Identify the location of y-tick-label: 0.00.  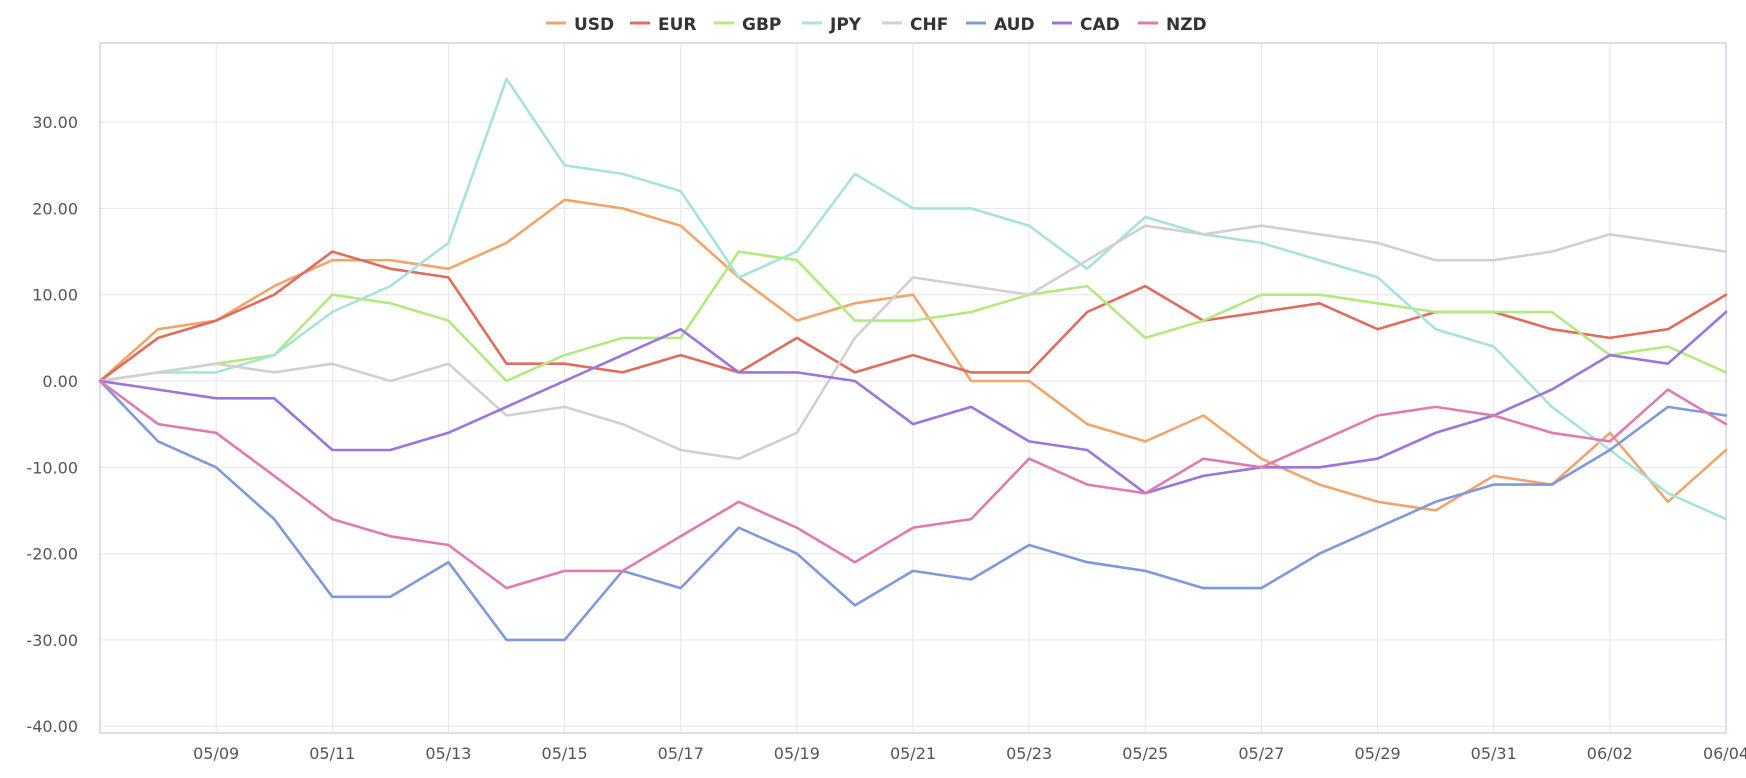
(60, 381).